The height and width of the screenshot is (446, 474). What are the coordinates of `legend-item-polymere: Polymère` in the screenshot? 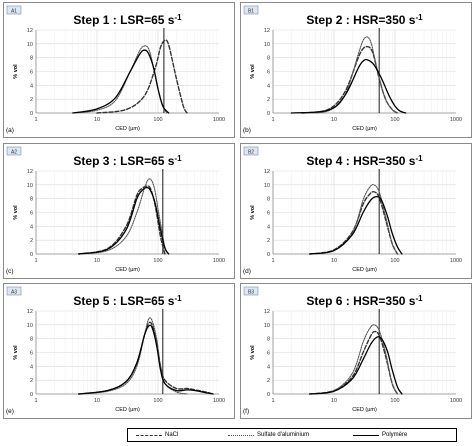 It's located at (380, 435).